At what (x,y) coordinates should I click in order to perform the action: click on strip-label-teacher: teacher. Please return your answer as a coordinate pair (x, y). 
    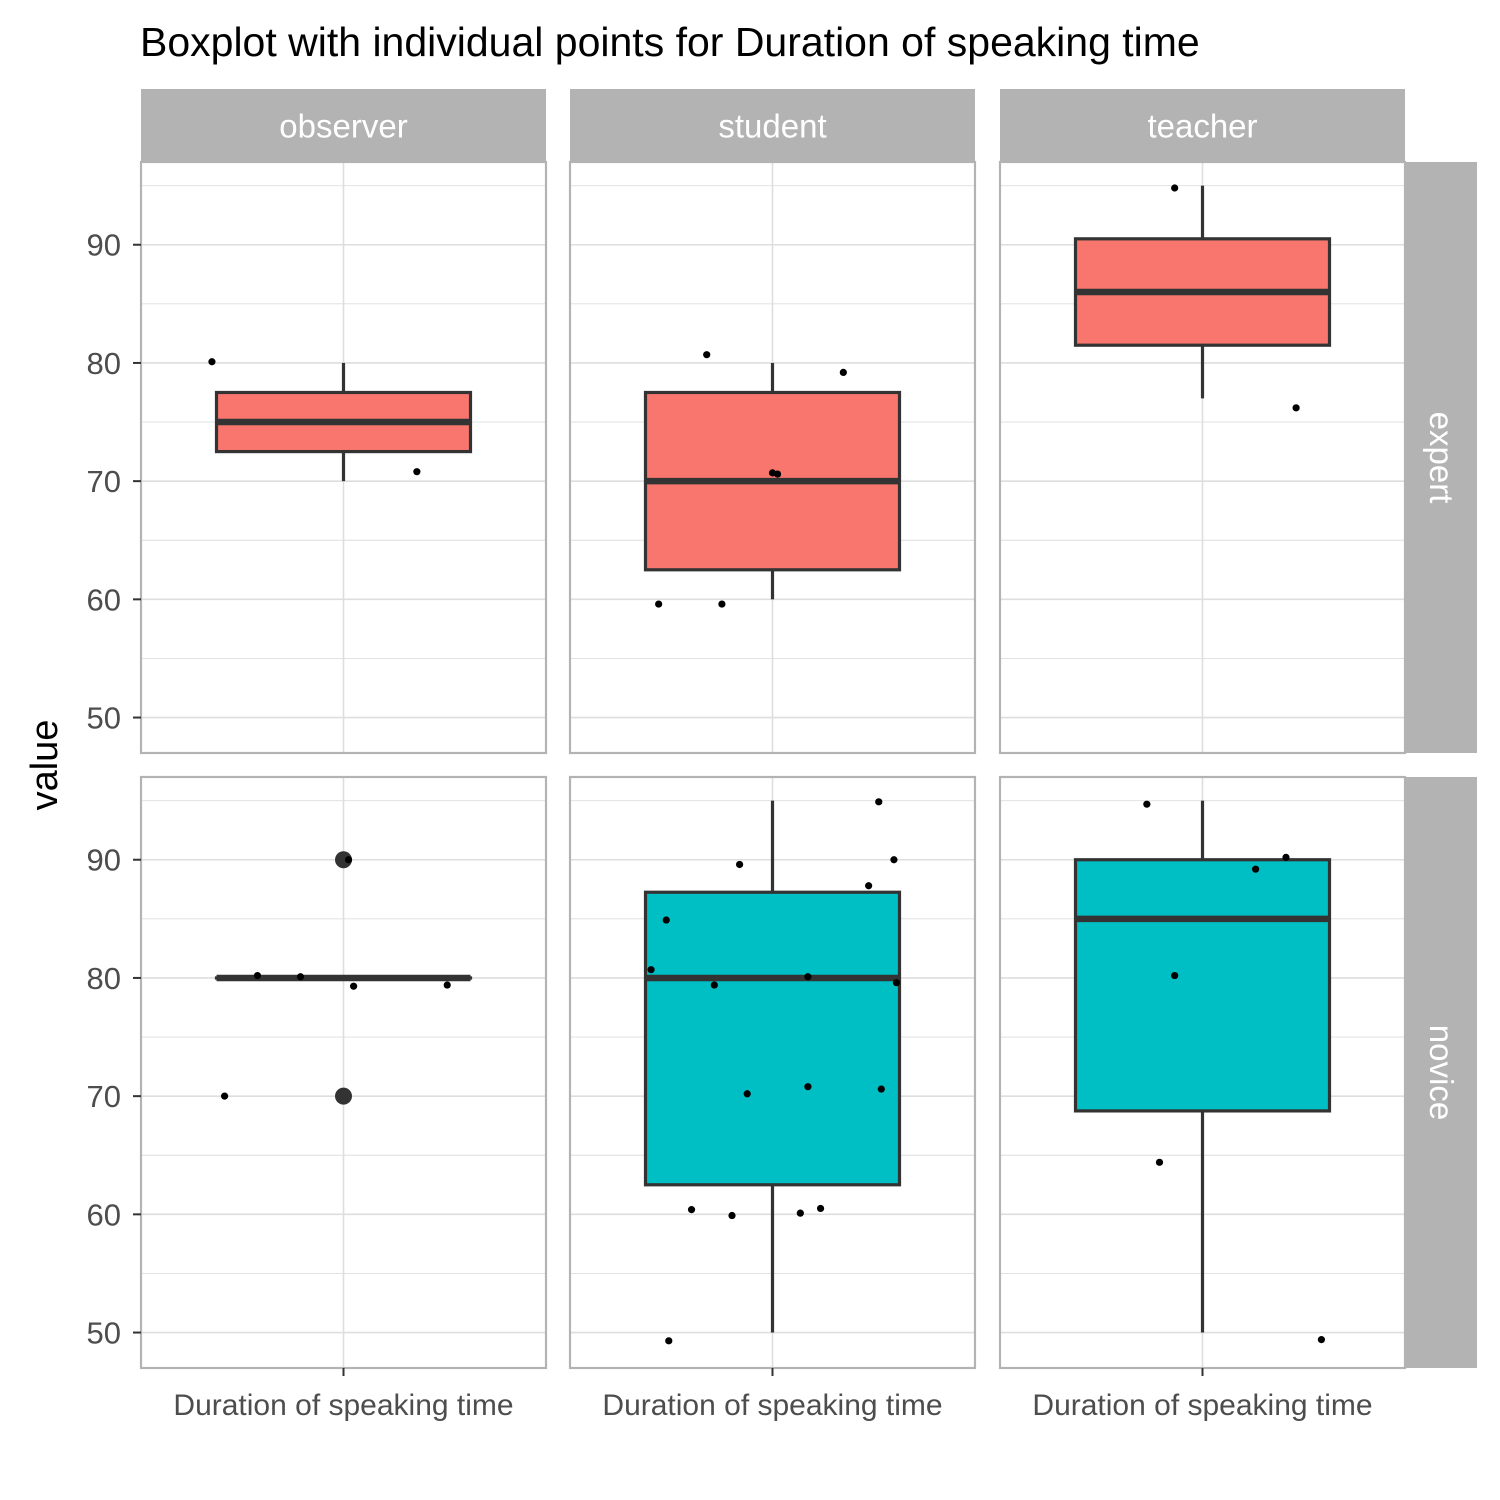
    Looking at the image, I should click on (1202, 126).